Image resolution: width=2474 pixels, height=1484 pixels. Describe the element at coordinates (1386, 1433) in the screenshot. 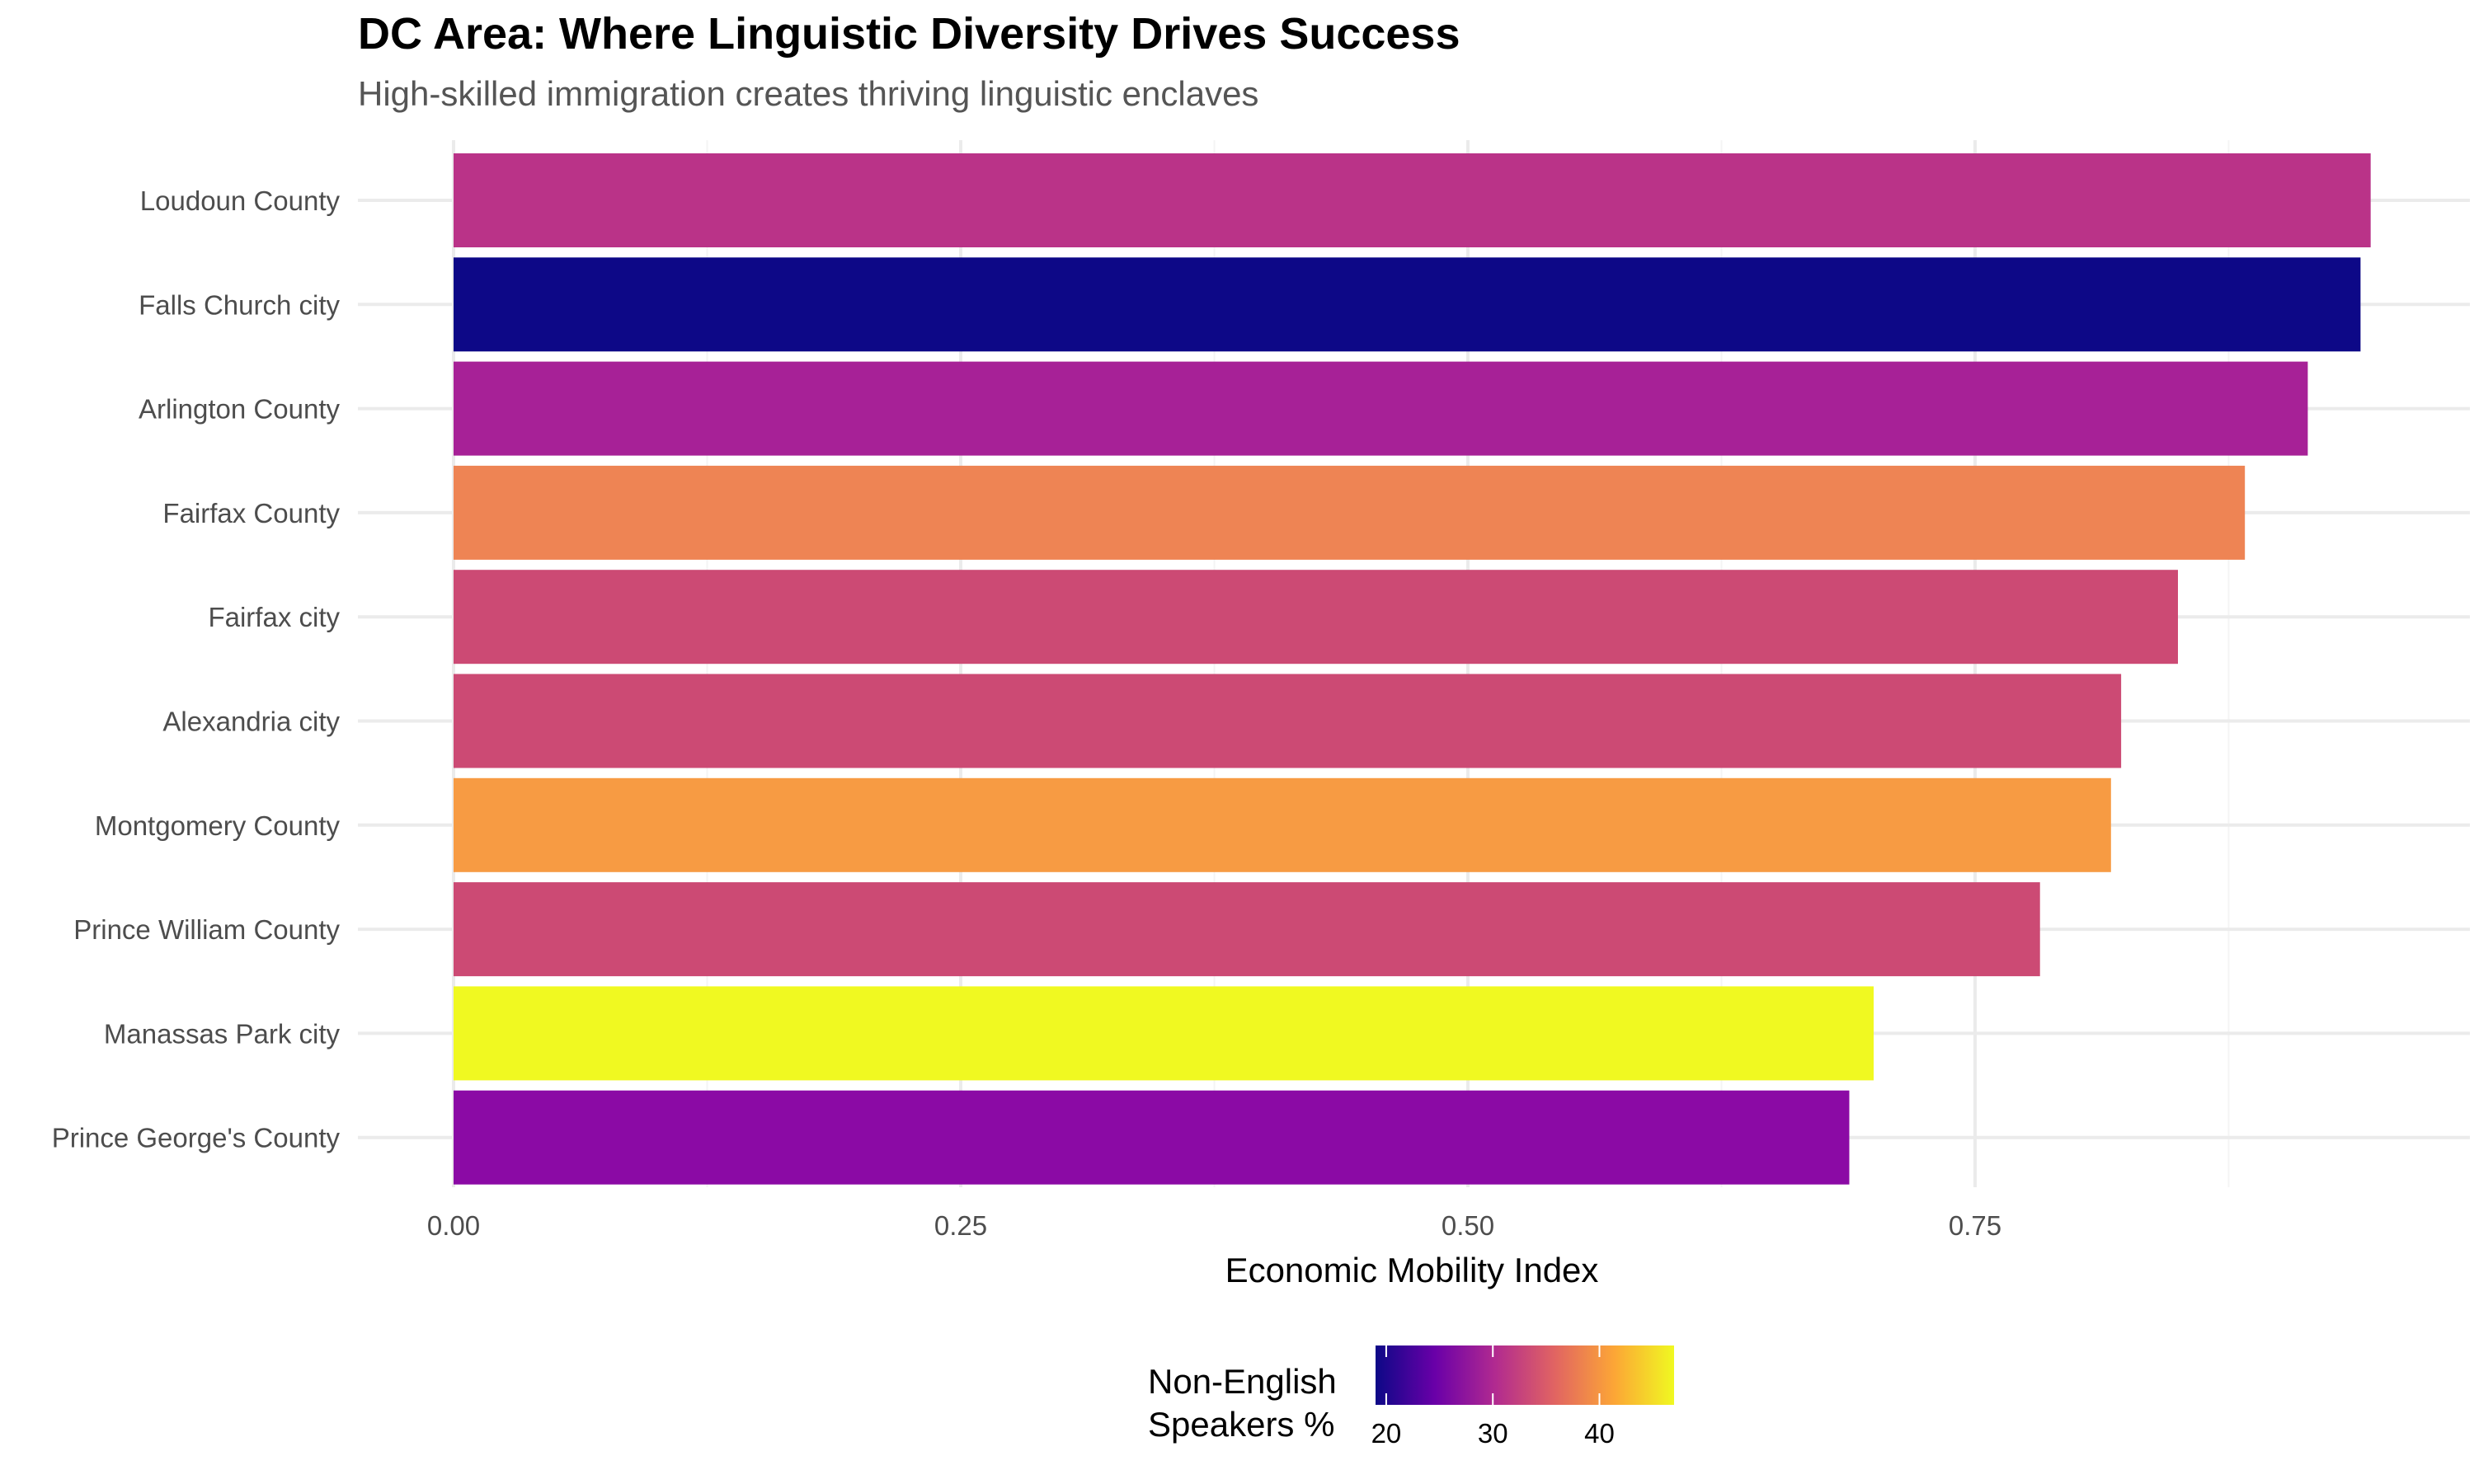

I see `legend-tick-label: 20` at that location.